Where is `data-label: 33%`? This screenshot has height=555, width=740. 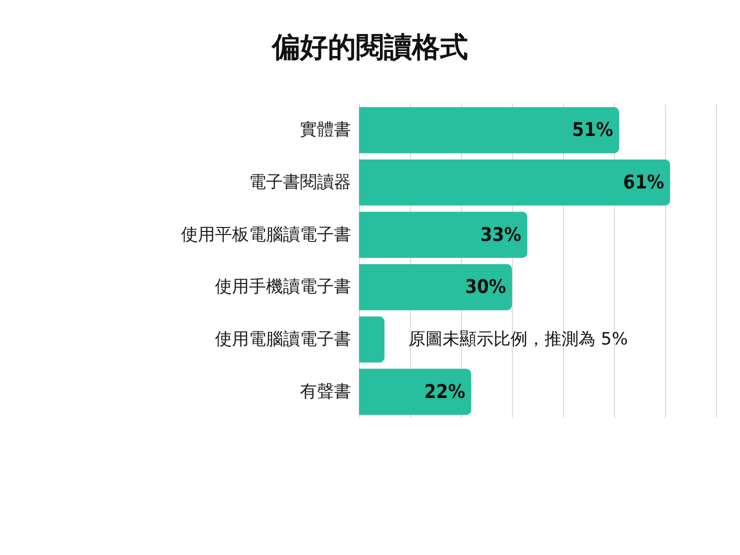 data-label: 33% is located at coordinates (501, 235).